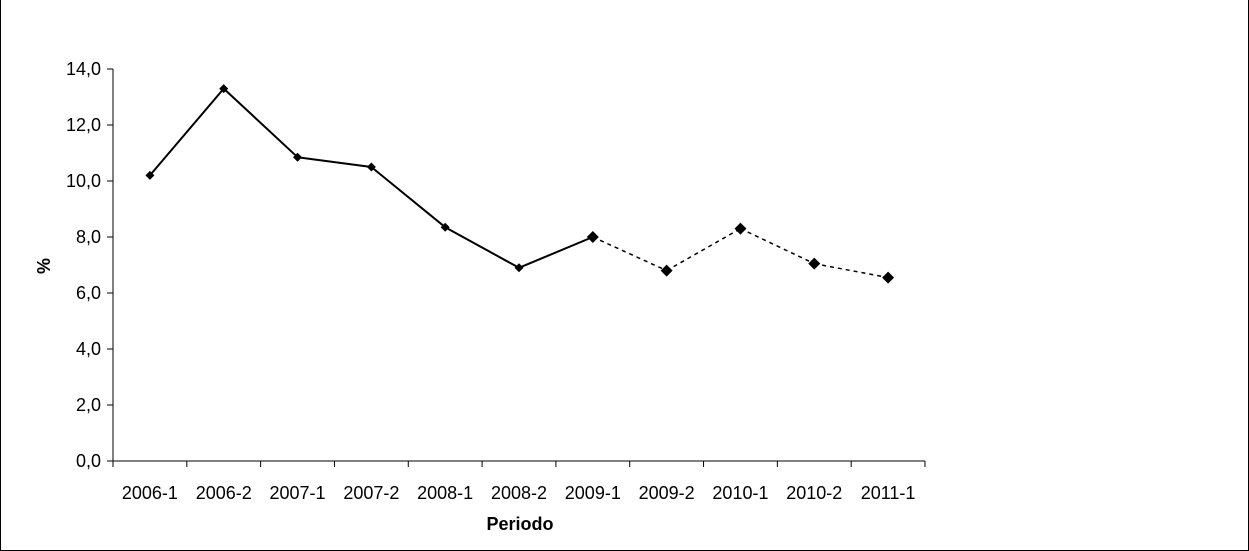  What do you see at coordinates (88, 349) in the screenshot?
I see `y-tick-label: 4,0` at bounding box center [88, 349].